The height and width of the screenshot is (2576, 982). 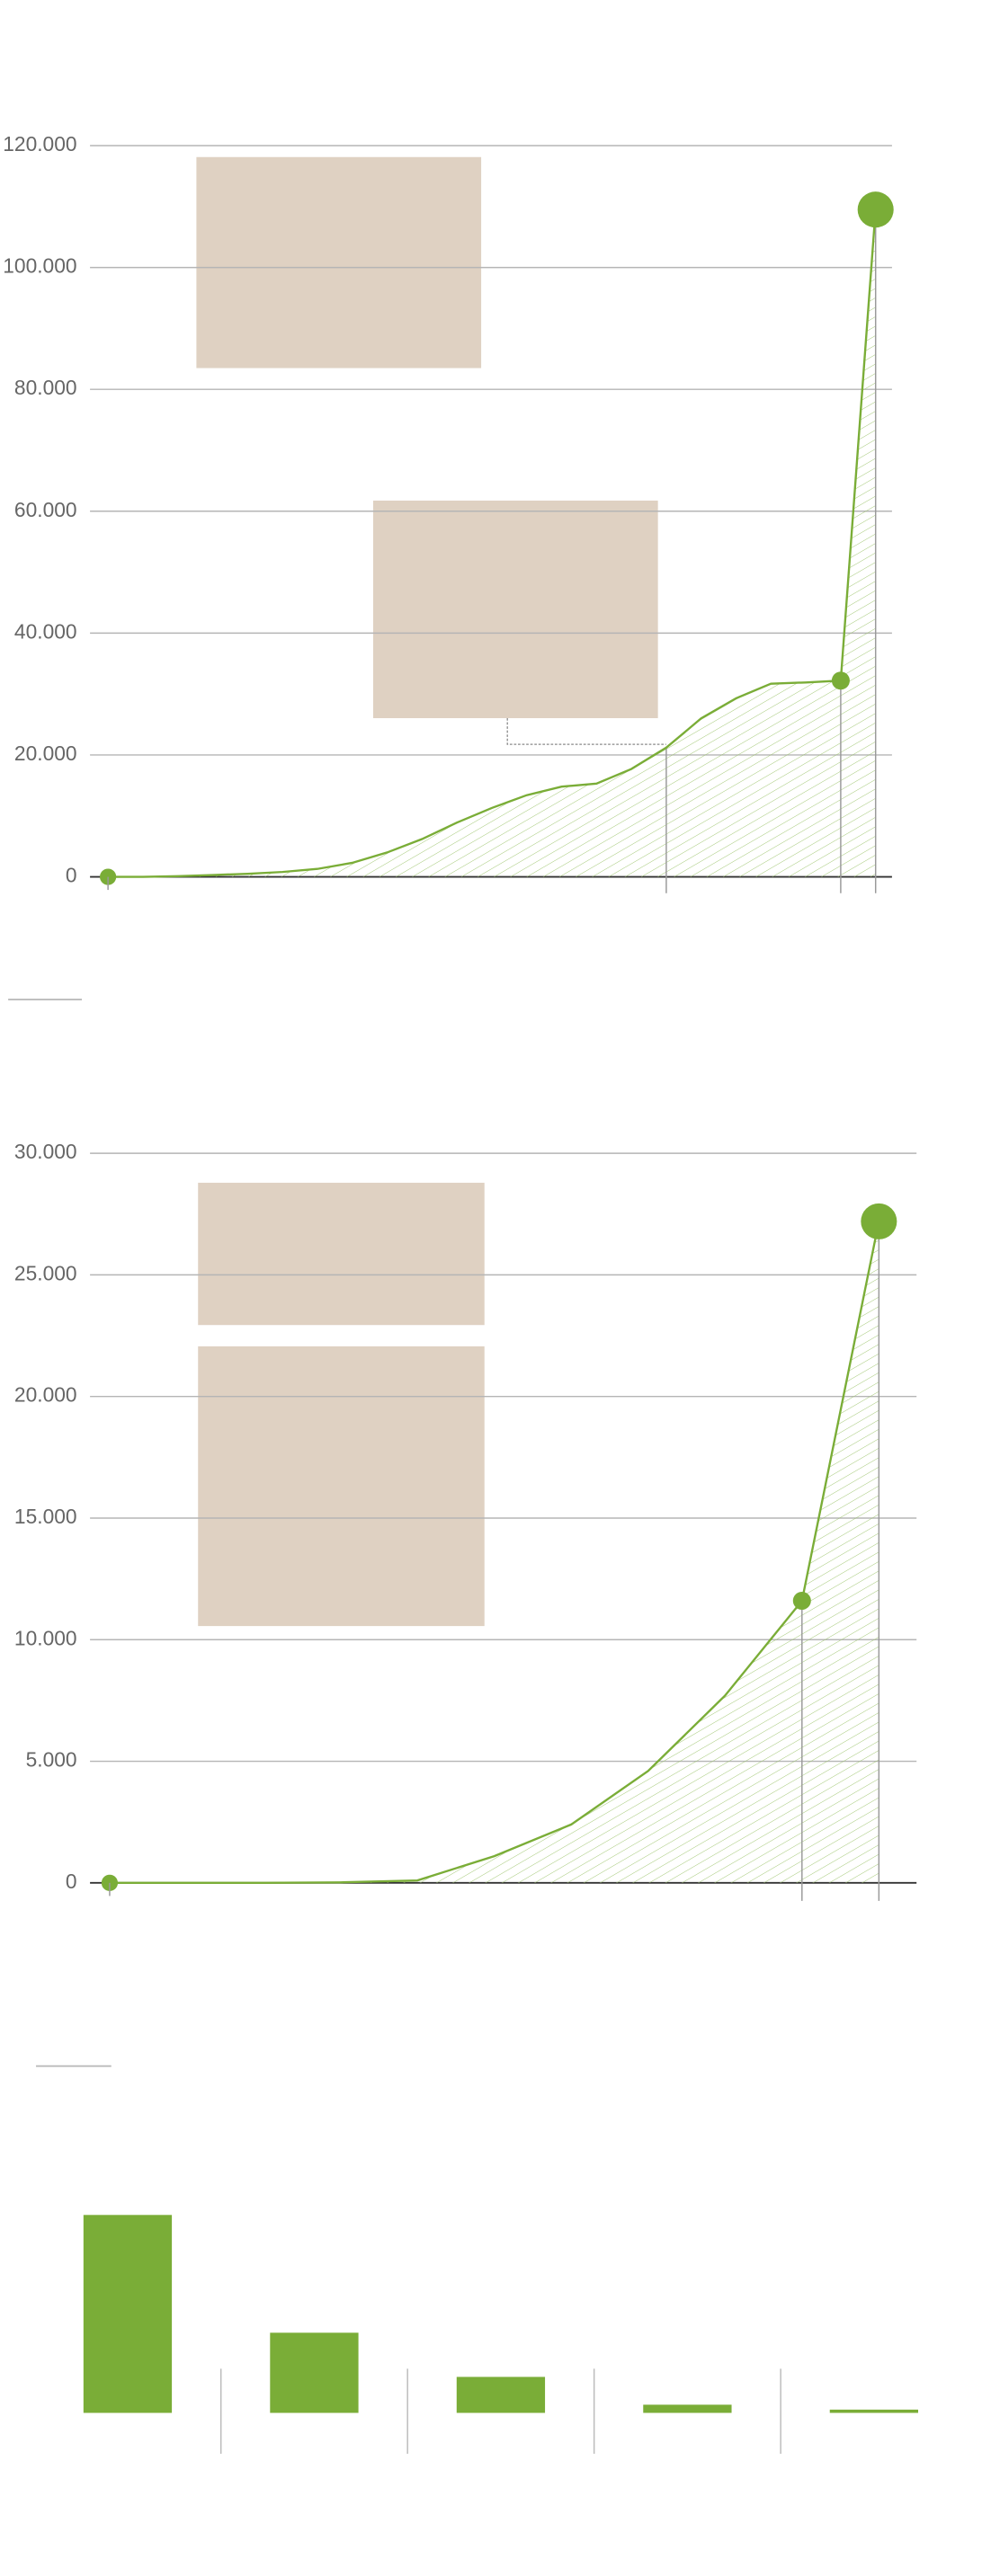 What do you see at coordinates (45, 1516) in the screenshot?
I see `y-tick-label: 15.000` at bounding box center [45, 1516].